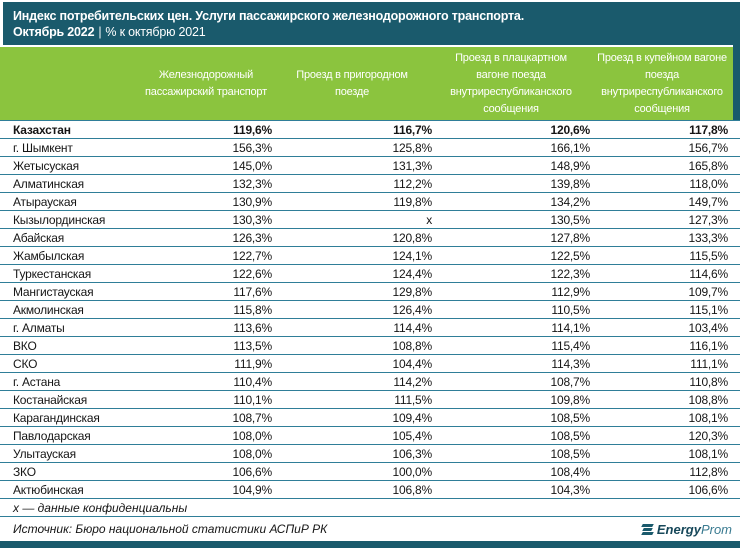 Image resolution: width=740 pixels, height=548 pixels. Describe the element at coordinates (570, 363) in the screenshot. I see `value-cell: 114,3%` at that location.